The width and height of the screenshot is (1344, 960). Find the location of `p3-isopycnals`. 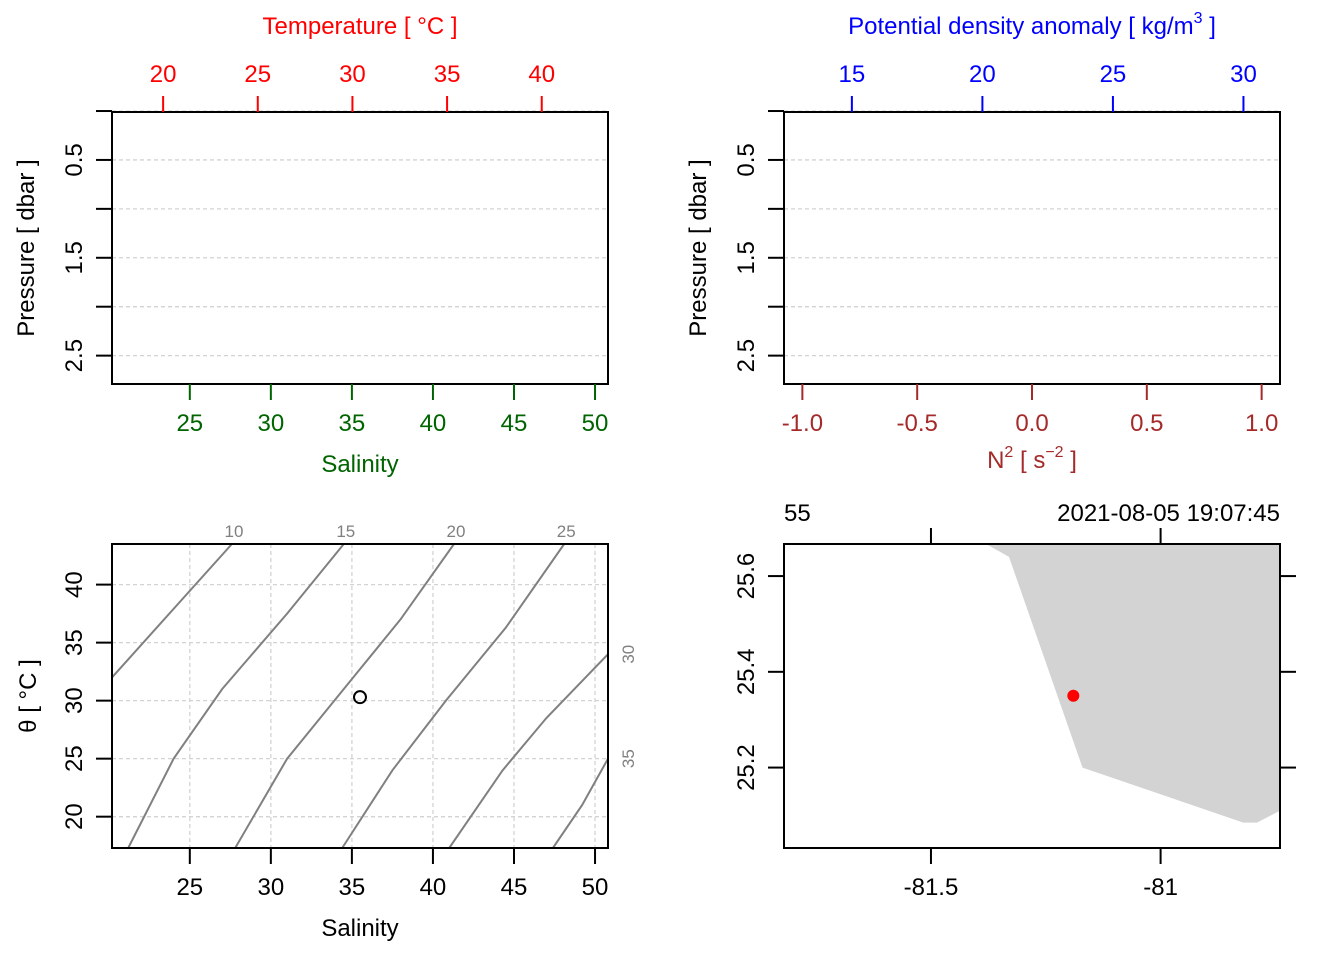

p3-isopycnals is located at coordinates (360, 696).